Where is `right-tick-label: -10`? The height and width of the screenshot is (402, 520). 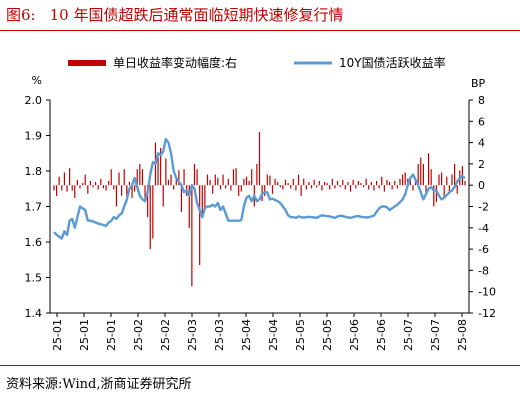 right-tick-label: -10 is located at coordinates (487, 292).